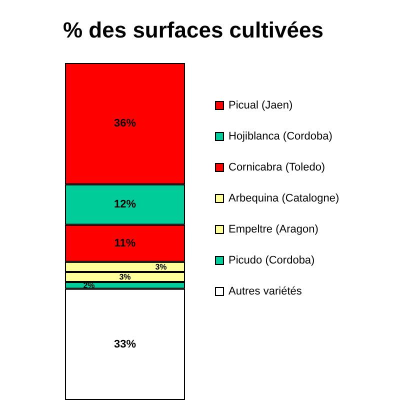 The height and width of the screenshot is (400, 394). What do you see at coordinates (271, 260) in the screenshot?
I see `legend-label: Picudo (Cordoba)` at bounding box center [271, 260].